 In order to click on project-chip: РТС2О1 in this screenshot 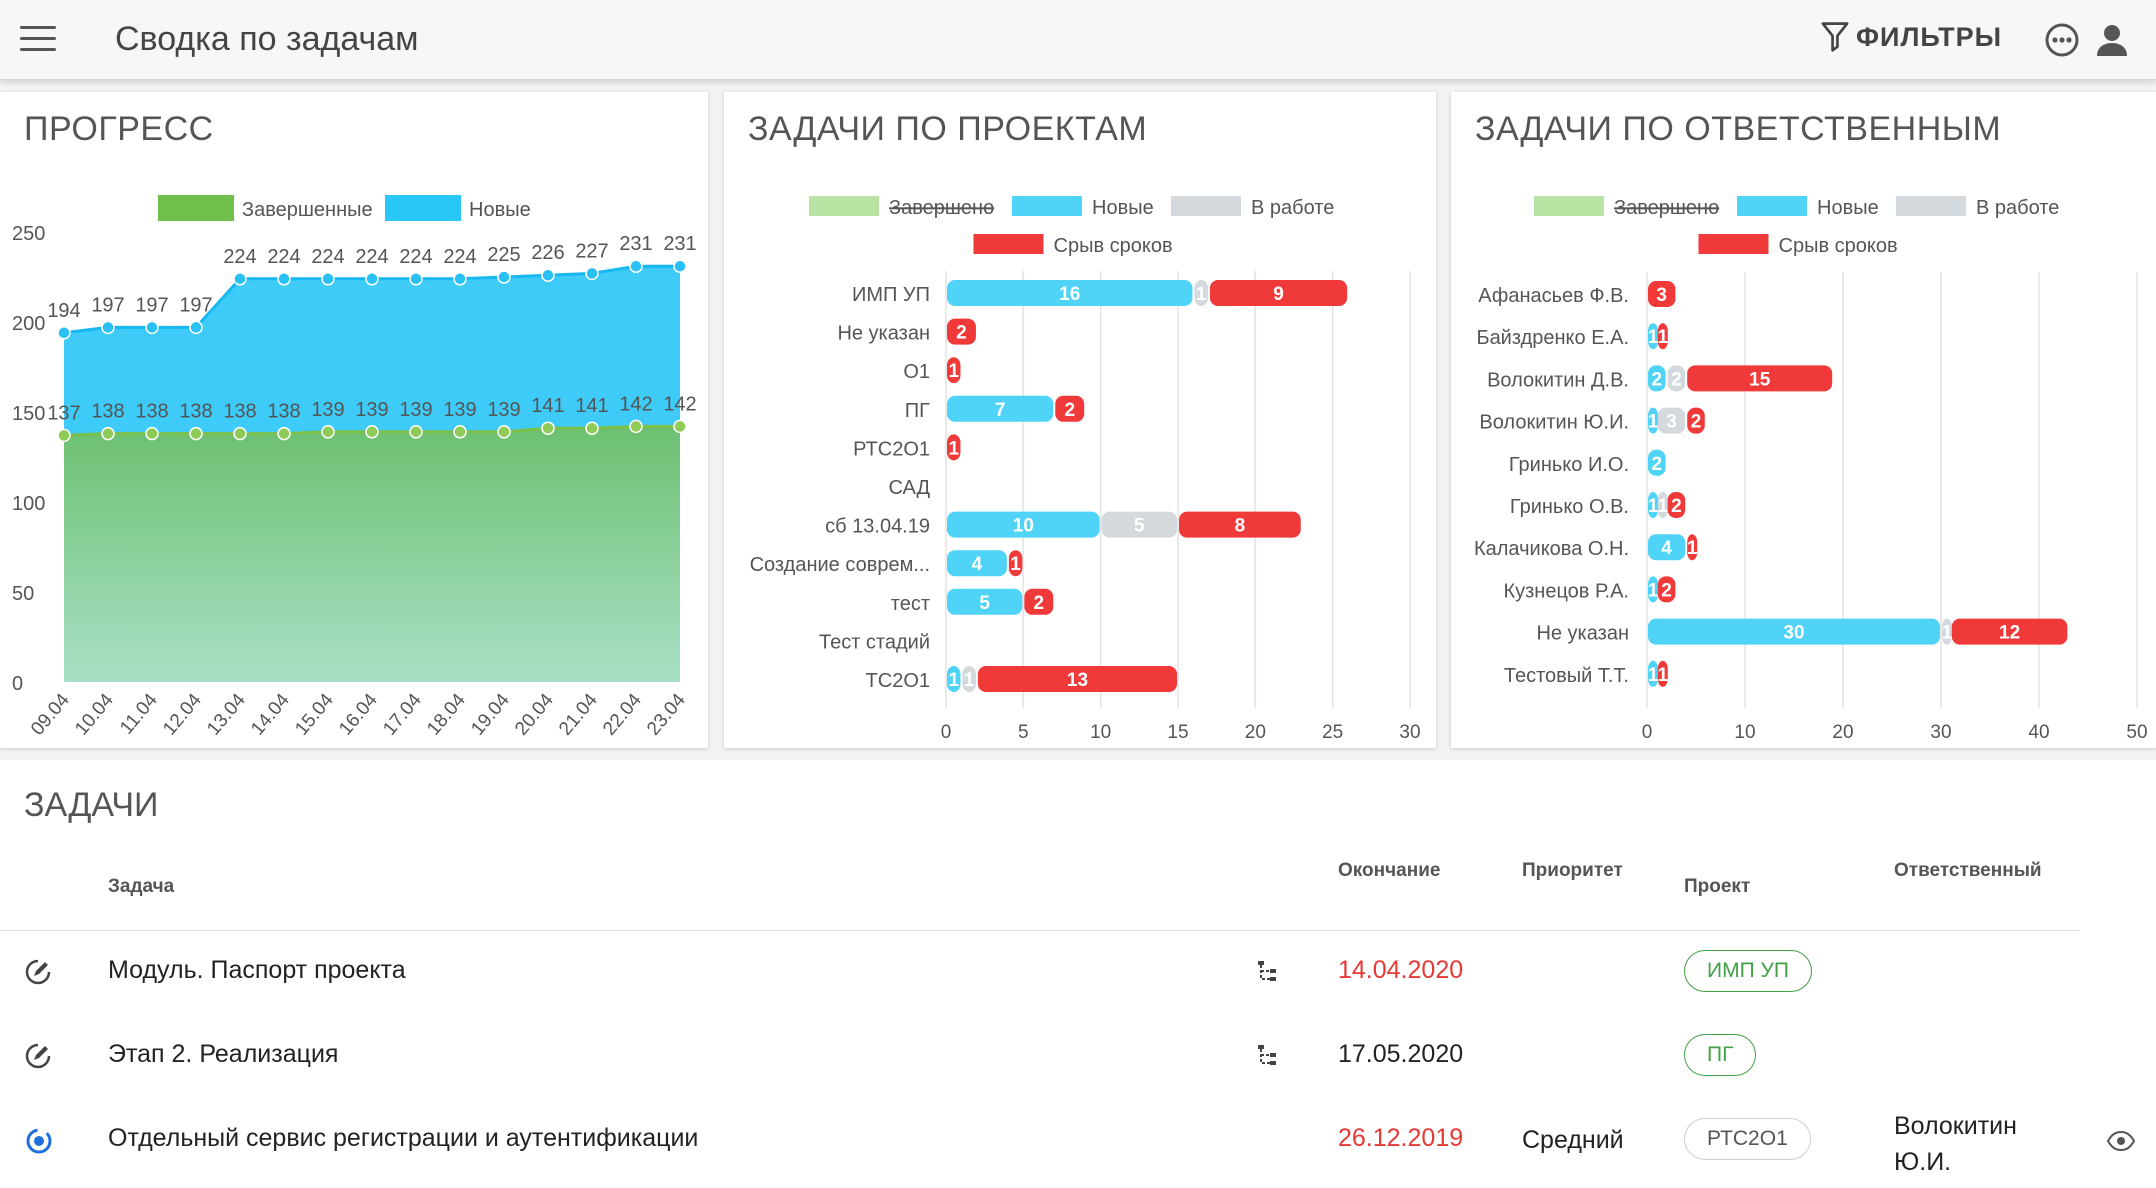, I will do `click(1747, 1139)`.